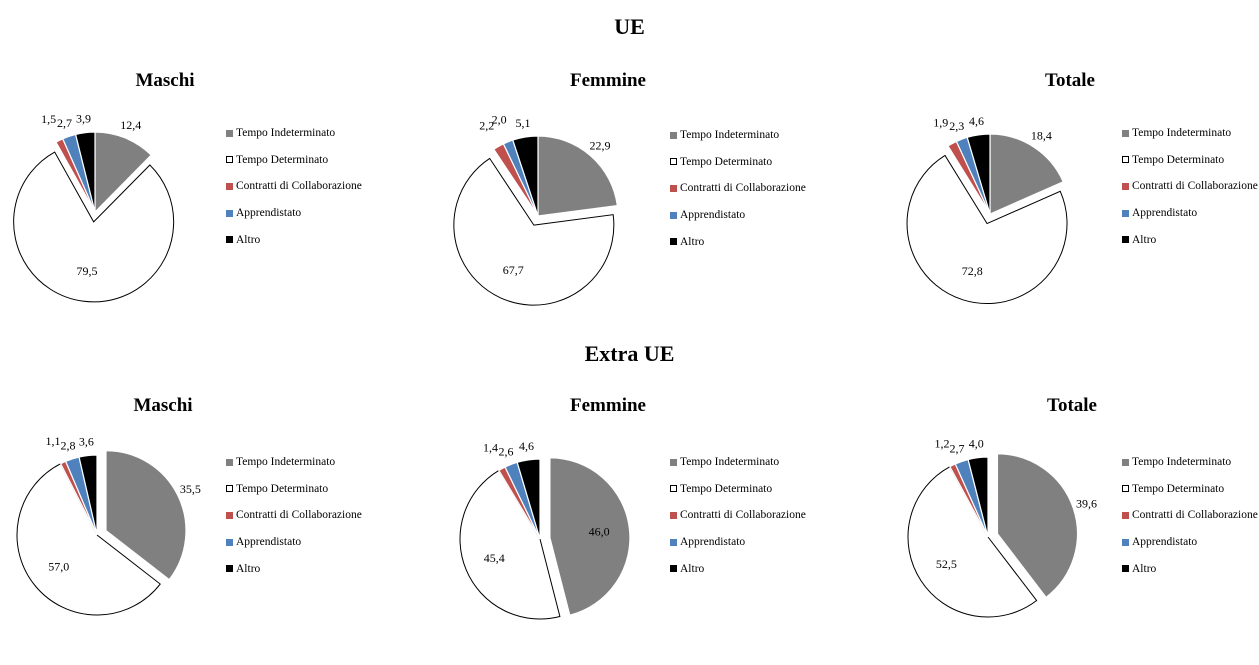 Image resolution: width=1259 pixels, height=665 pixels. Describe the element at coordinates (629, 353) in the screenshot. I see `section-title-extra-ue: Extra UE` at that location.